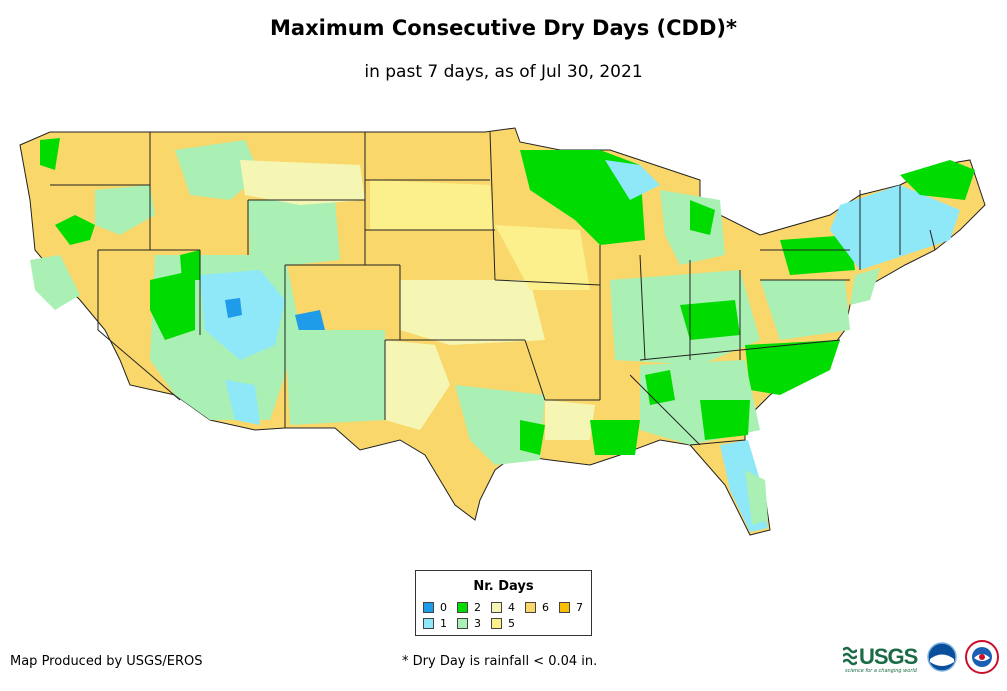 The height and width of the screenshot is (691, 1007). Describe the element at coordinates (923, 660) in the screenshot. I see `agency-logos: USGS science for a changing world` at that location.